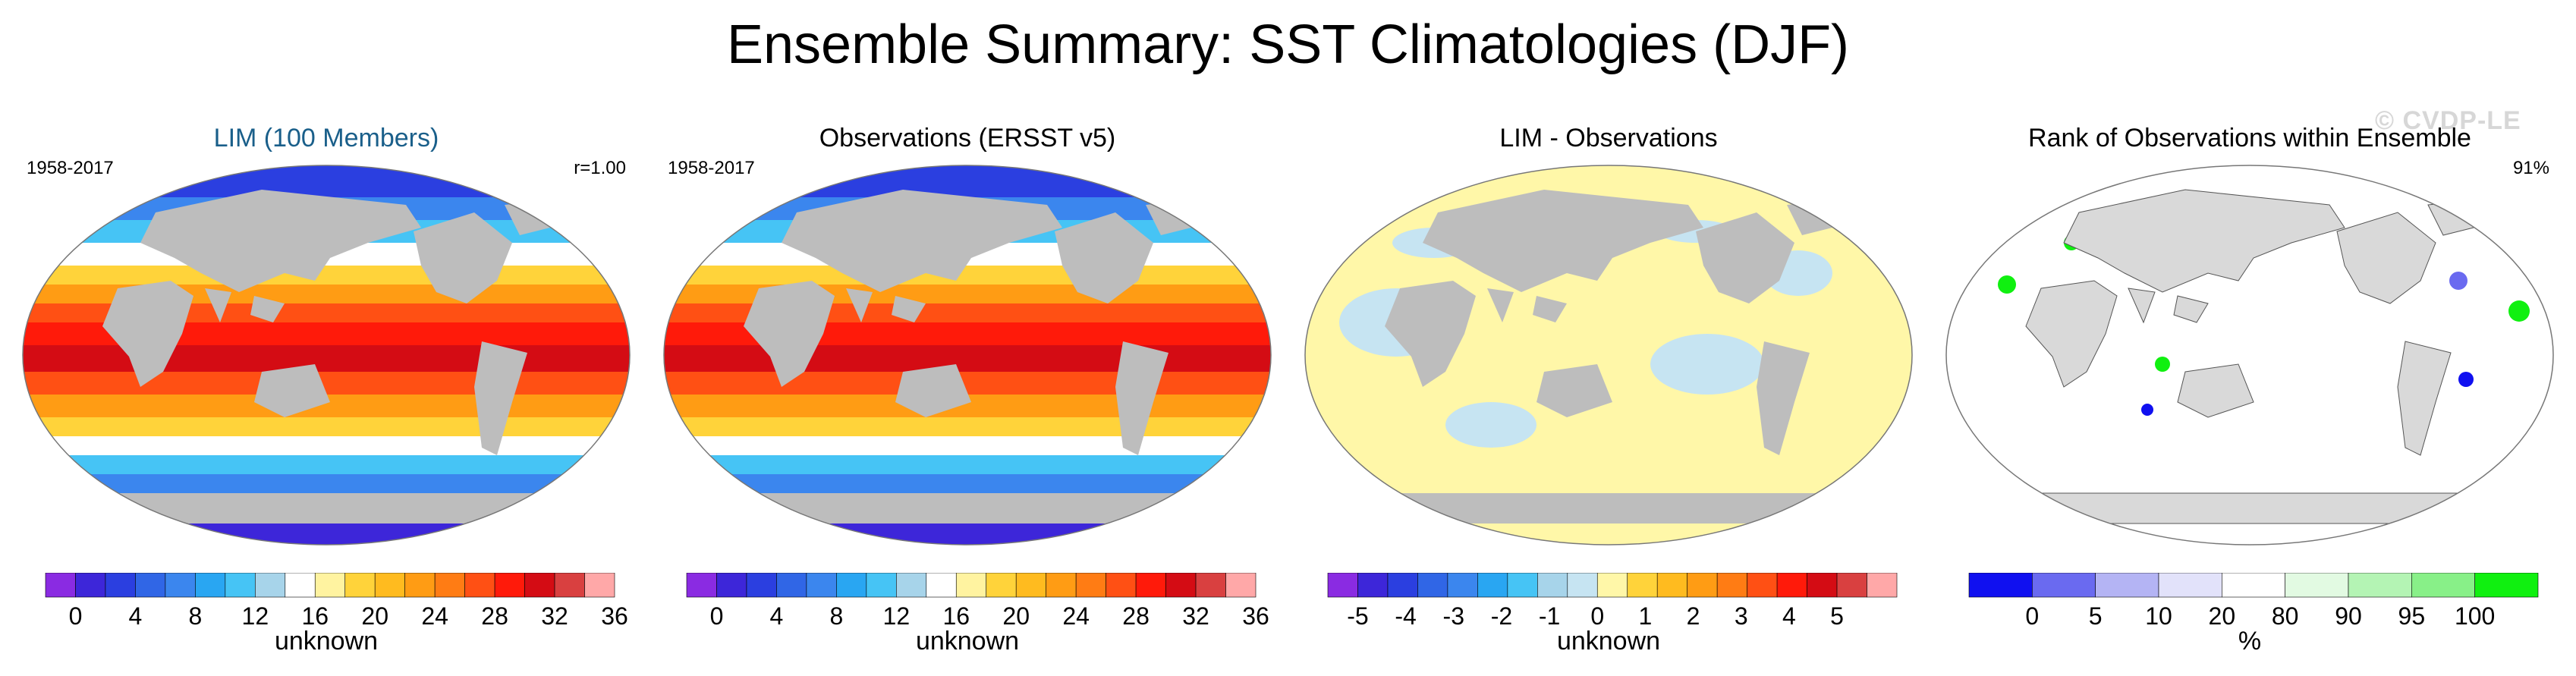 This screenshot has height=676, width=2576. What do you see at coordinates (1453, 616) in the screenshot?
I see `colorbar-tick-label: -3` at bounding box center [1453, 616].